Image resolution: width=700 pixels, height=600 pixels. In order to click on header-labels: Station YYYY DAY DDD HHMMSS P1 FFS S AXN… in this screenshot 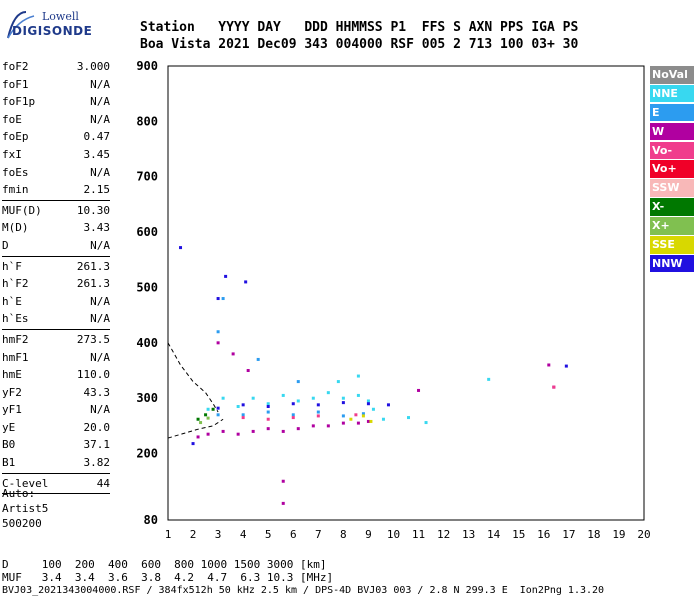, I will do `click(359, 27)`.